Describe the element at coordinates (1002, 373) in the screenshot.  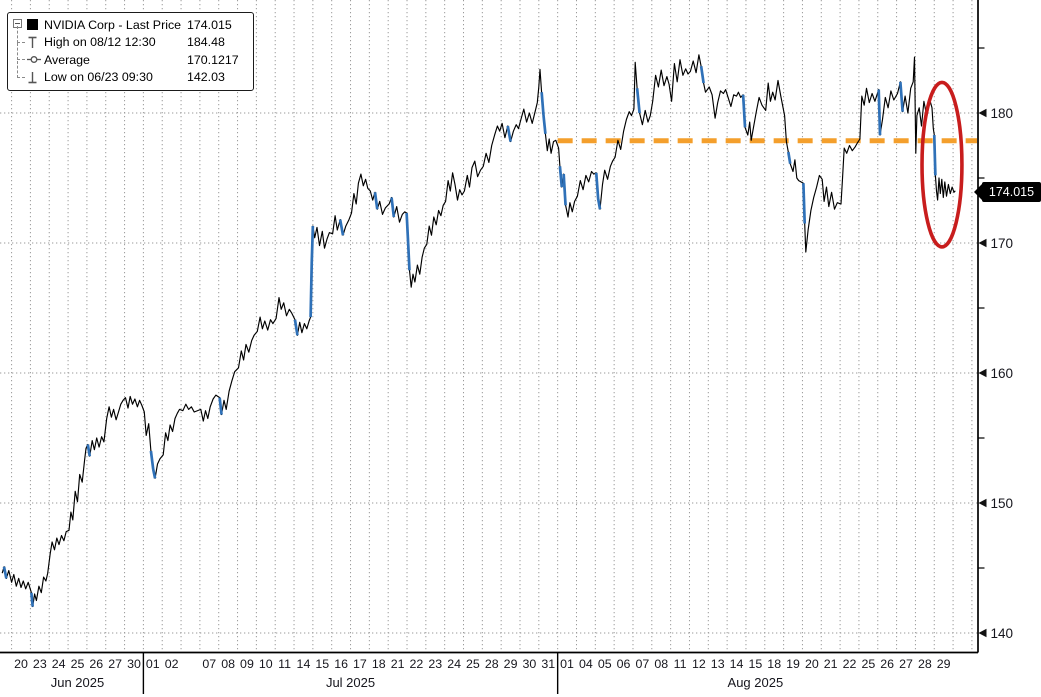
I see `y-tick-label: 160` at that location.